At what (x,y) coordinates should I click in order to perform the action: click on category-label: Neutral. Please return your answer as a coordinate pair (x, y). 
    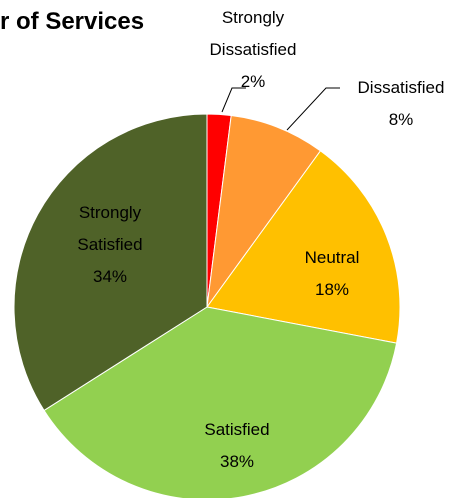
    Looking at the image, I should click on (332, 257).